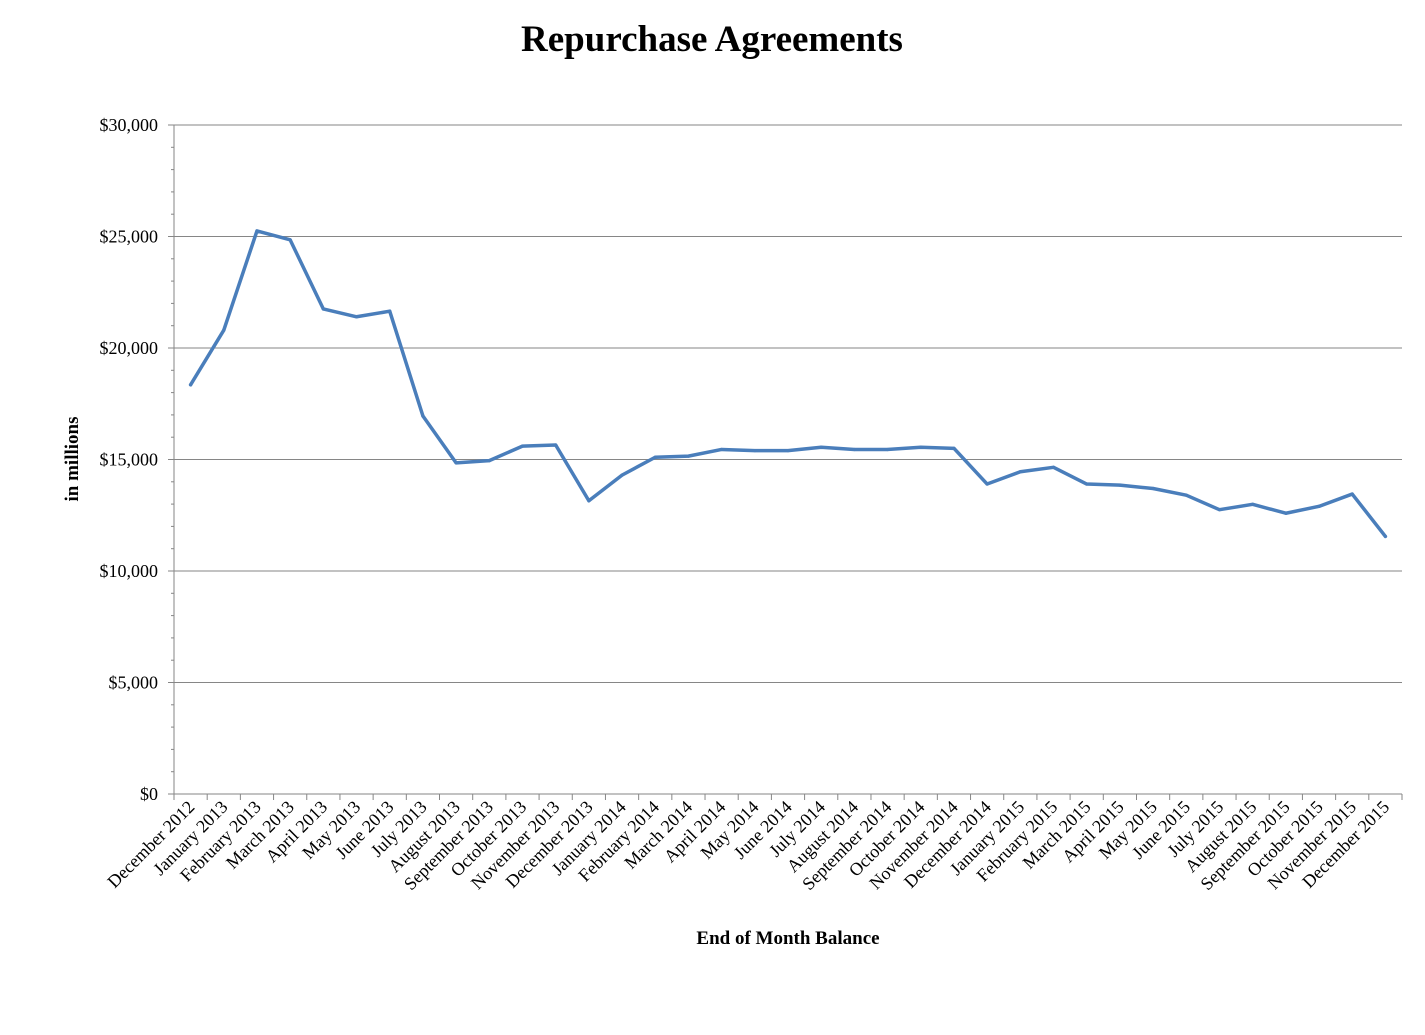  I want to click on y-tick-label: $30,000, so click(129, 125).